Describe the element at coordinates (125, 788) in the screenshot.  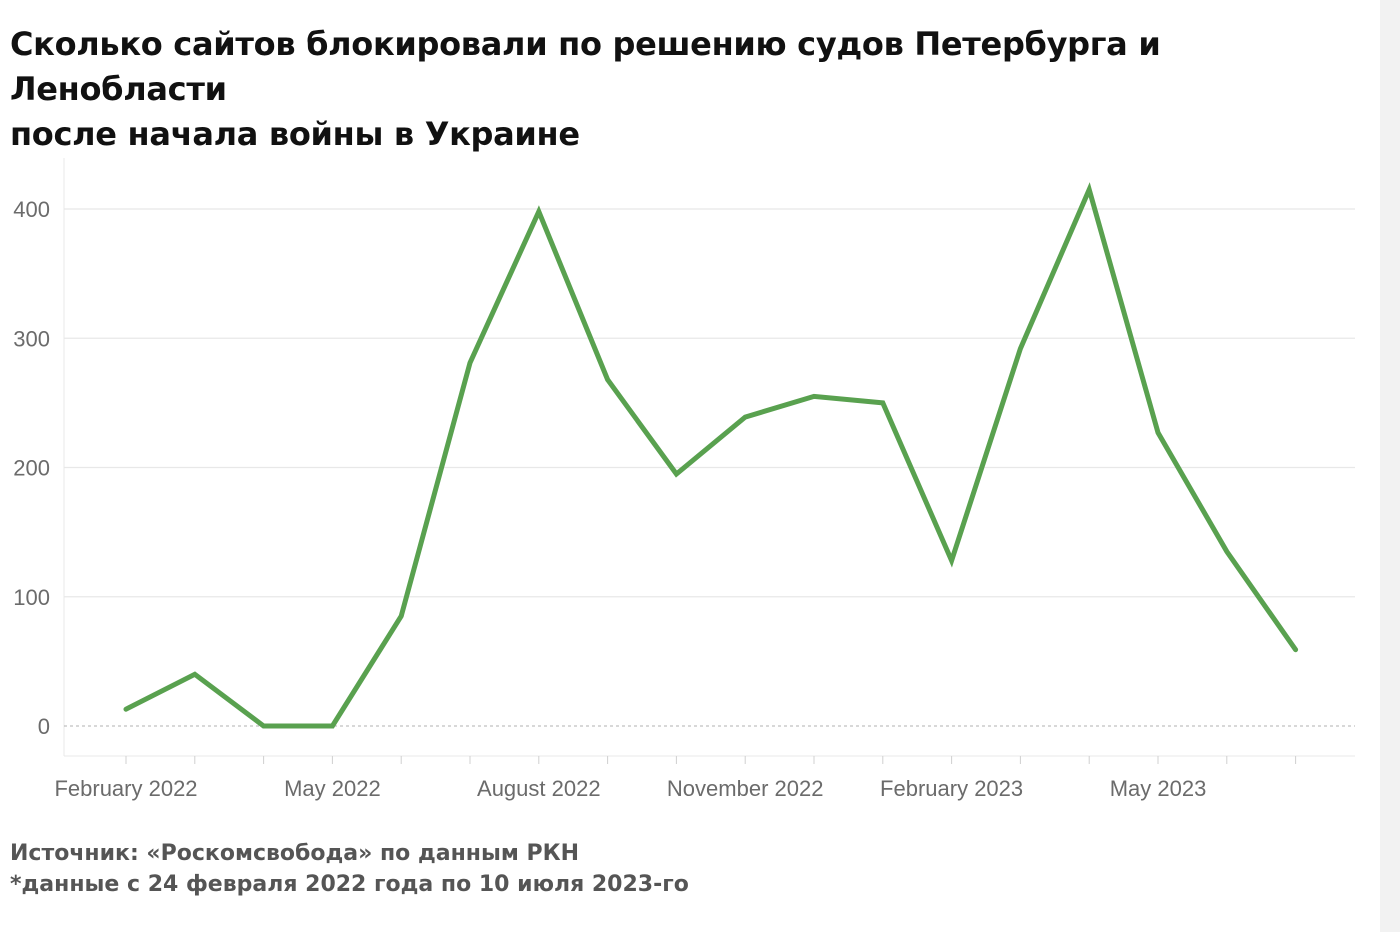
I see `x-tick-label: February 2022` at that location.